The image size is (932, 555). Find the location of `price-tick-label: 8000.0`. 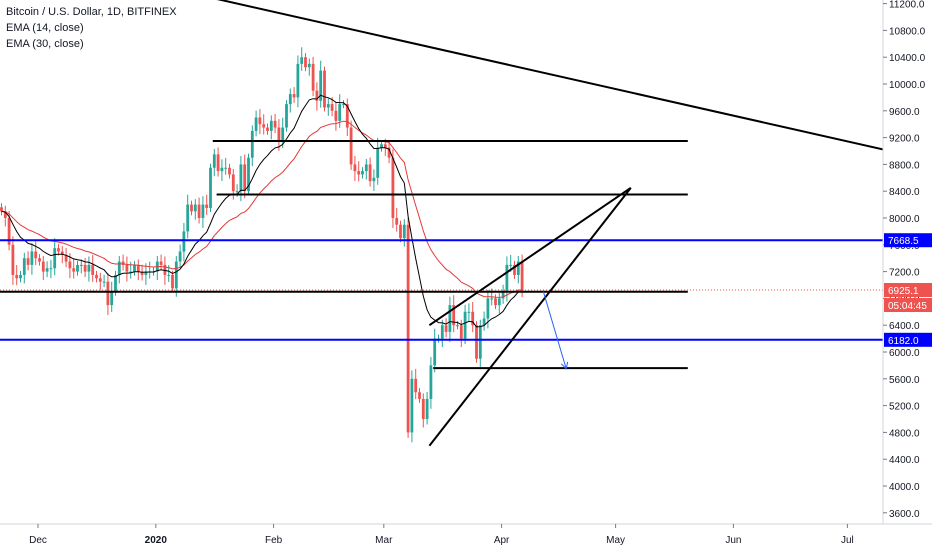

price-tick-label: 8000.0 is located at coordinates (904, 219).